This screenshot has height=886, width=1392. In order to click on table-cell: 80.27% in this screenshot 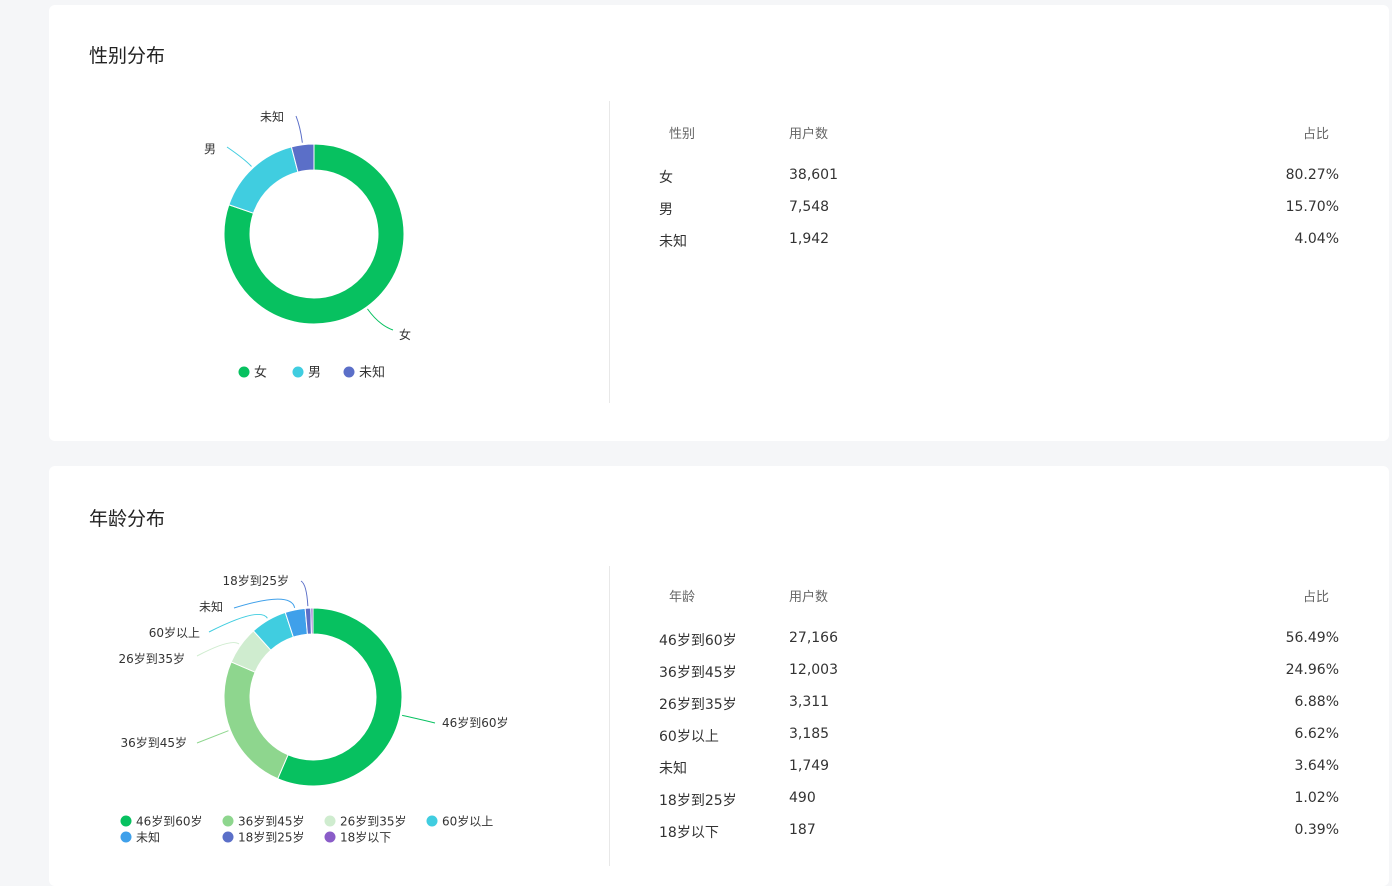, I will do `click(1312, 175)`.